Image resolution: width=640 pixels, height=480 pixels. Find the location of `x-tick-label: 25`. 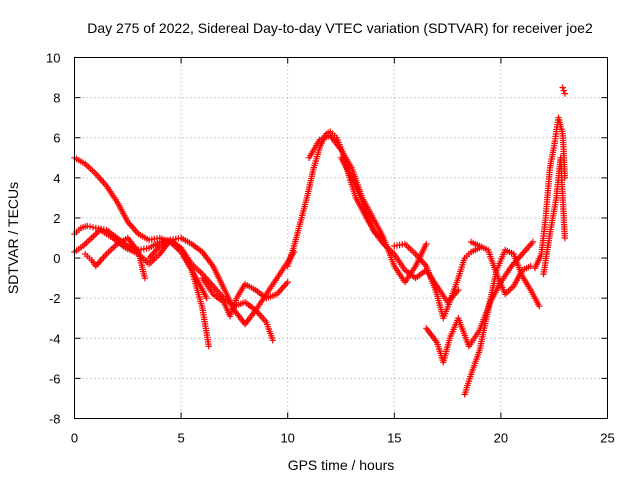

x-tick-label: 25 is located at coordinates (607, 438).